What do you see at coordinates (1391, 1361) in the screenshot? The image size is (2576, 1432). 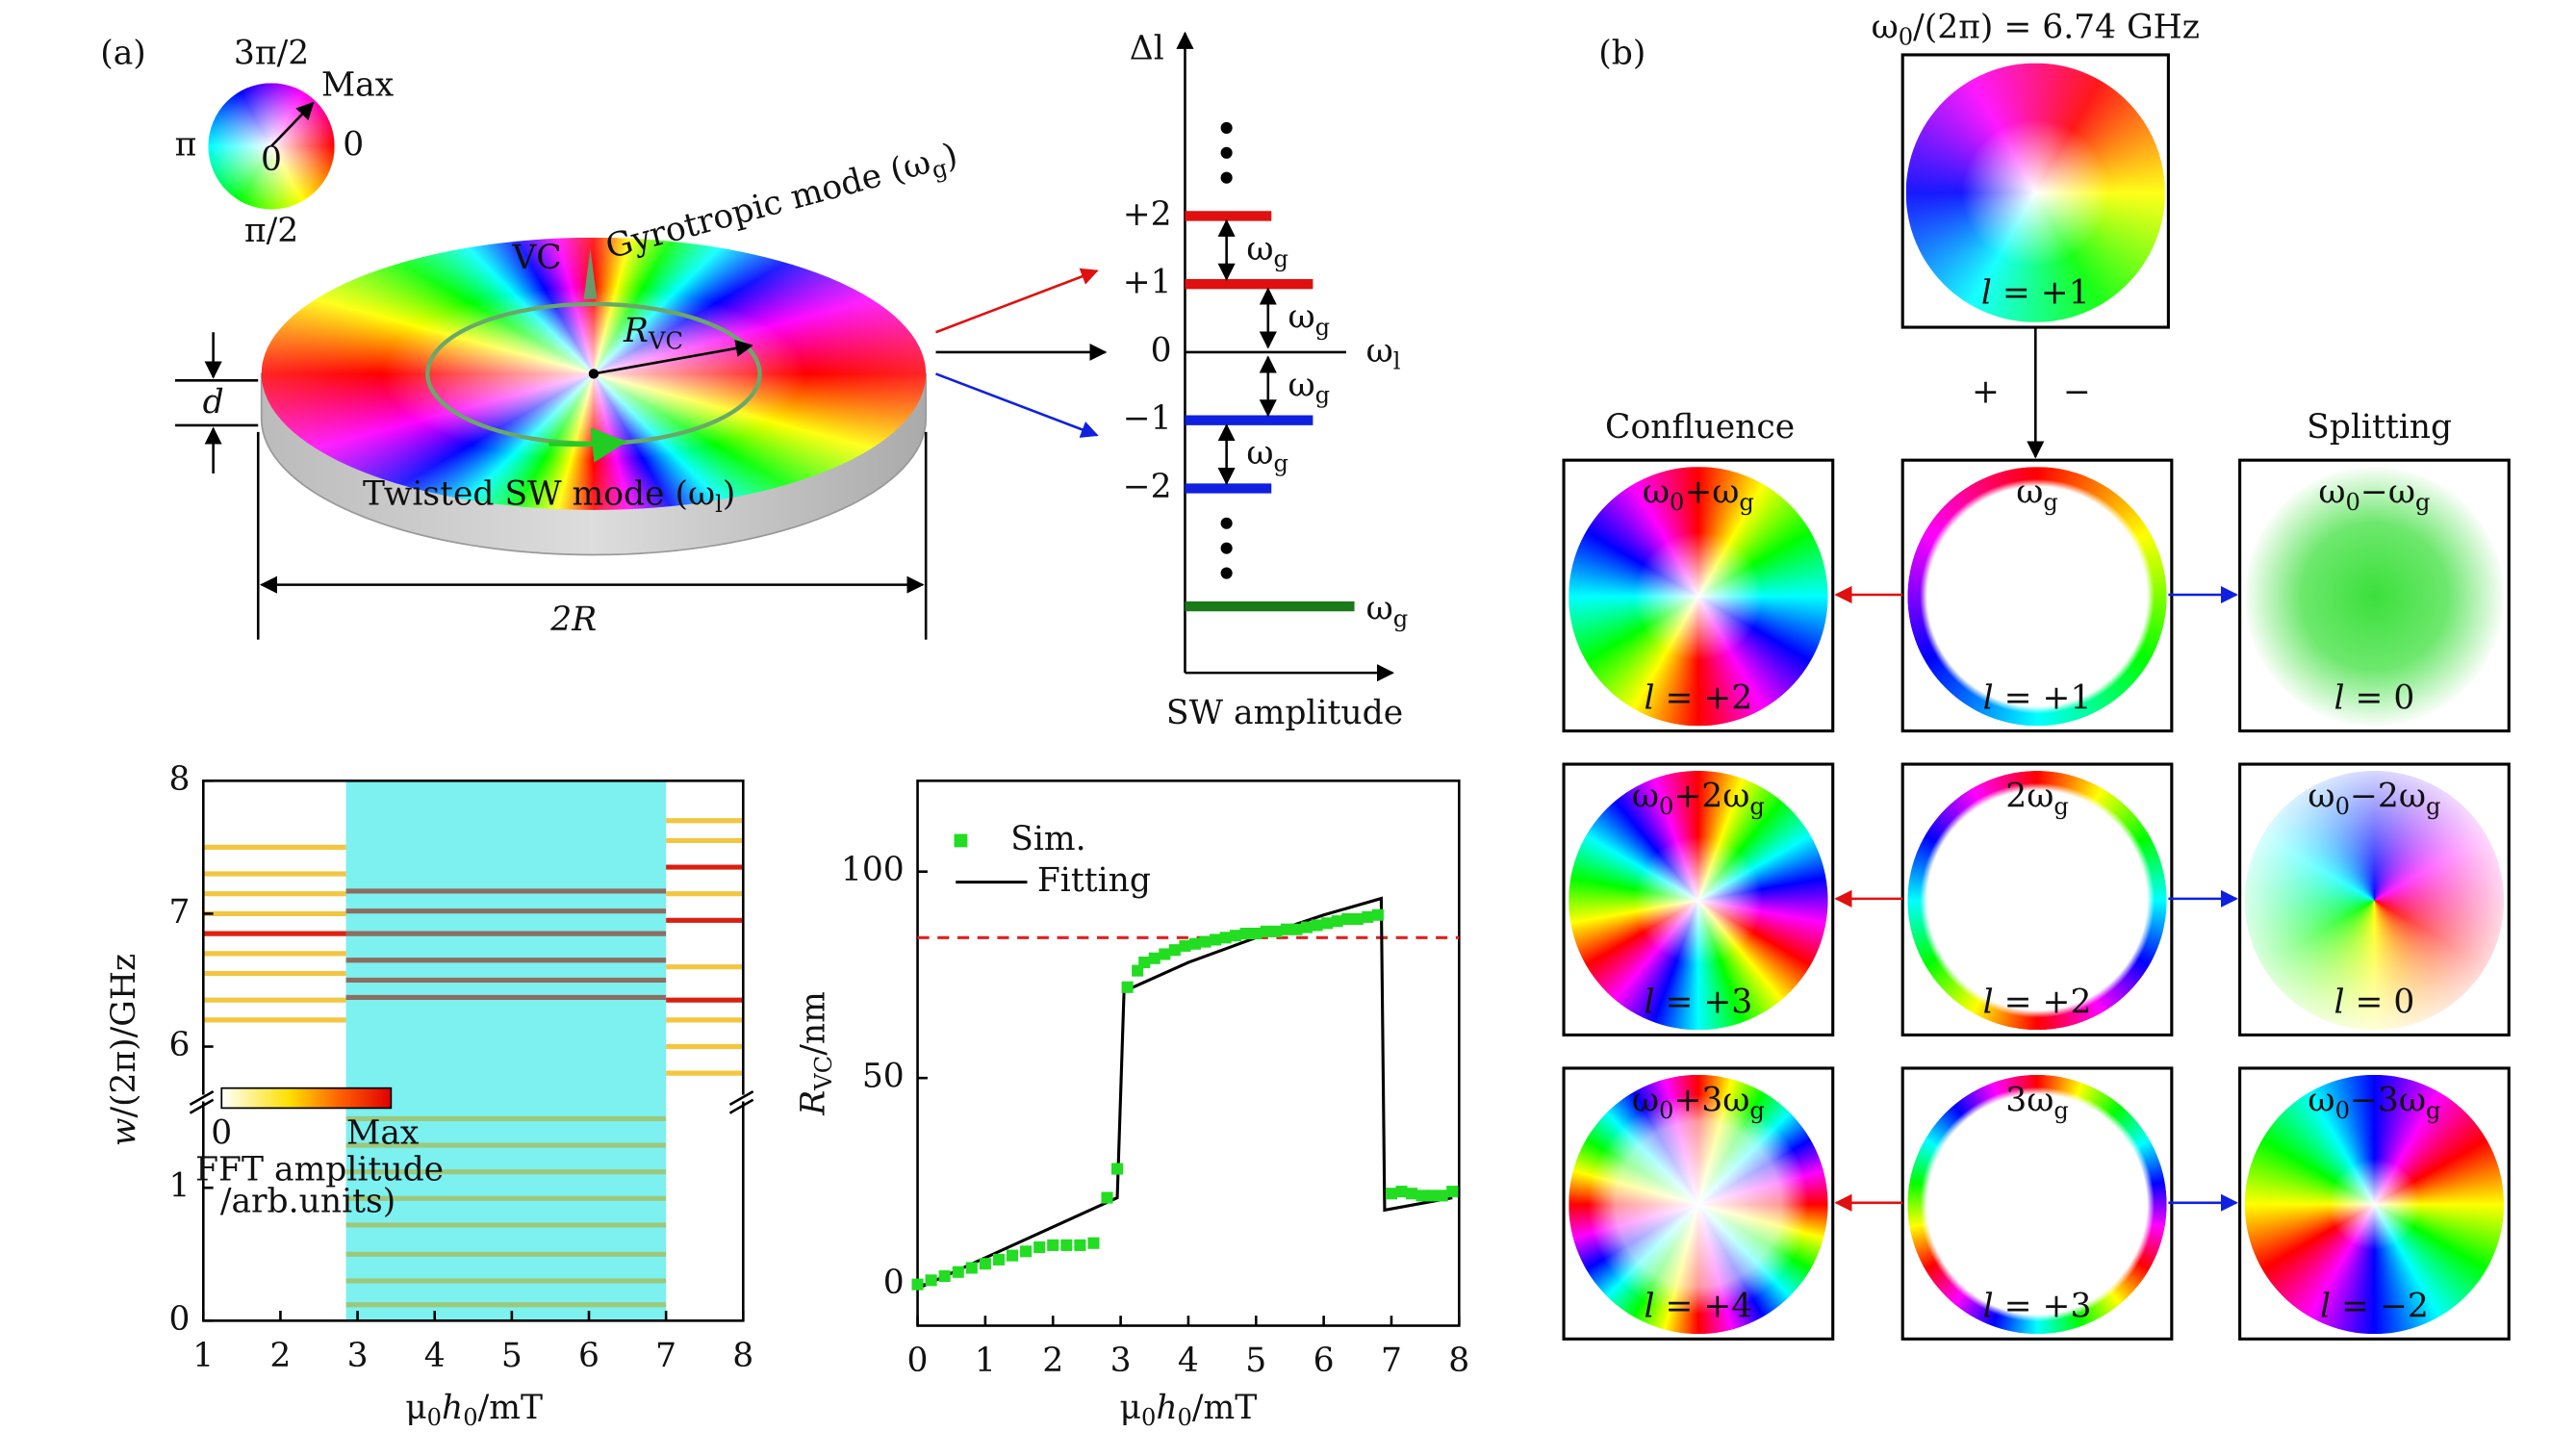 I see `x-tick-label: 7` at bounding box center [1391, 1361].